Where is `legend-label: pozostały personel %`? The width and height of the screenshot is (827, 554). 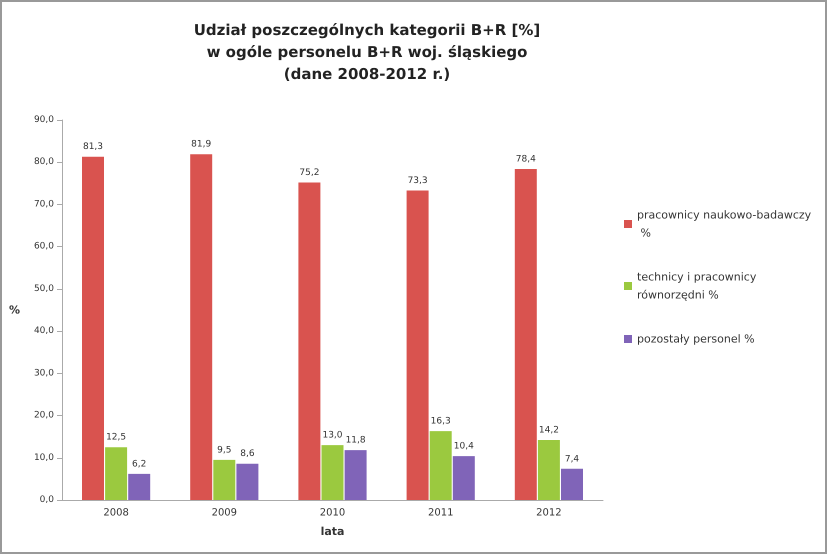
legend-label: pozostały personel % is located at coordinates (696, 339).